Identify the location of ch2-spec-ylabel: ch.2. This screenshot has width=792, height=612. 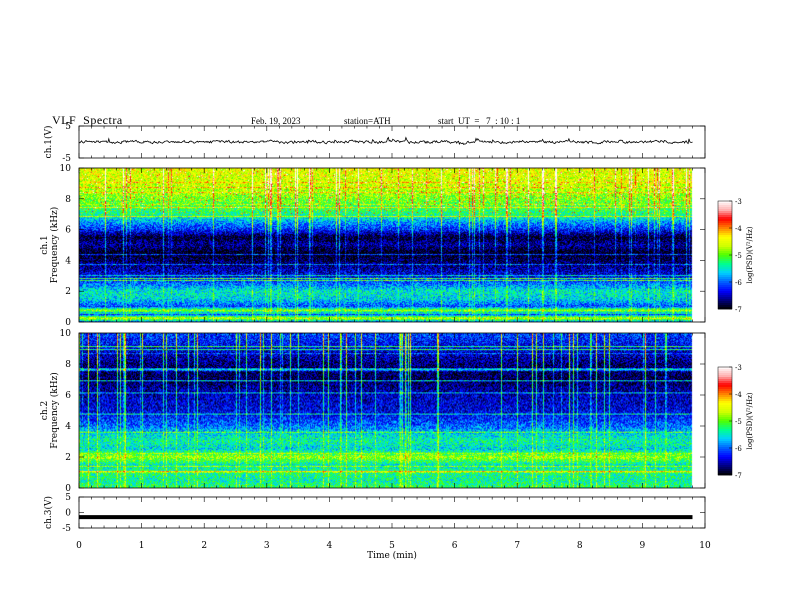
(45, 410).